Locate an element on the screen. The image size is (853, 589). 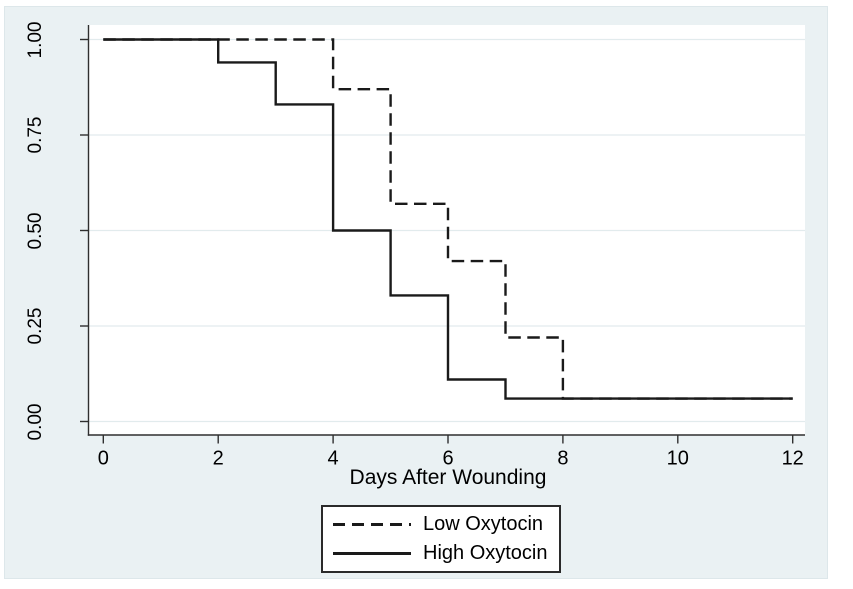
x-tick-label: 10 is located at coordinates (677, 458).